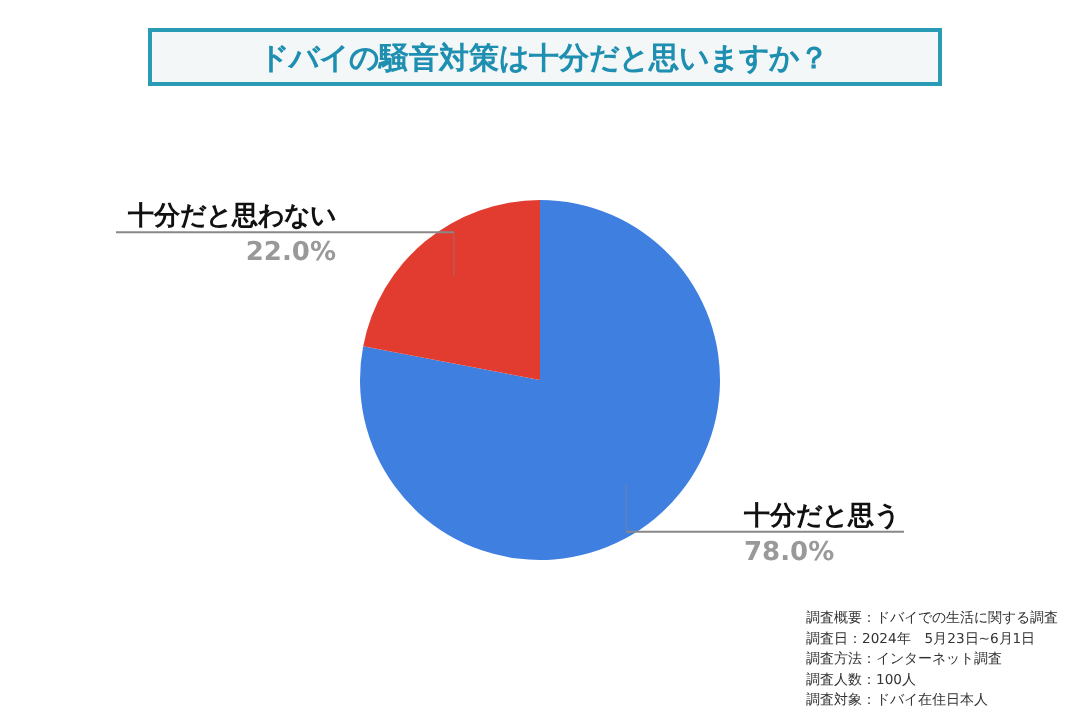 The height and width of the screenshot is (714, 1072). I want to click on data-label: 78.0%, so click(789, 552).